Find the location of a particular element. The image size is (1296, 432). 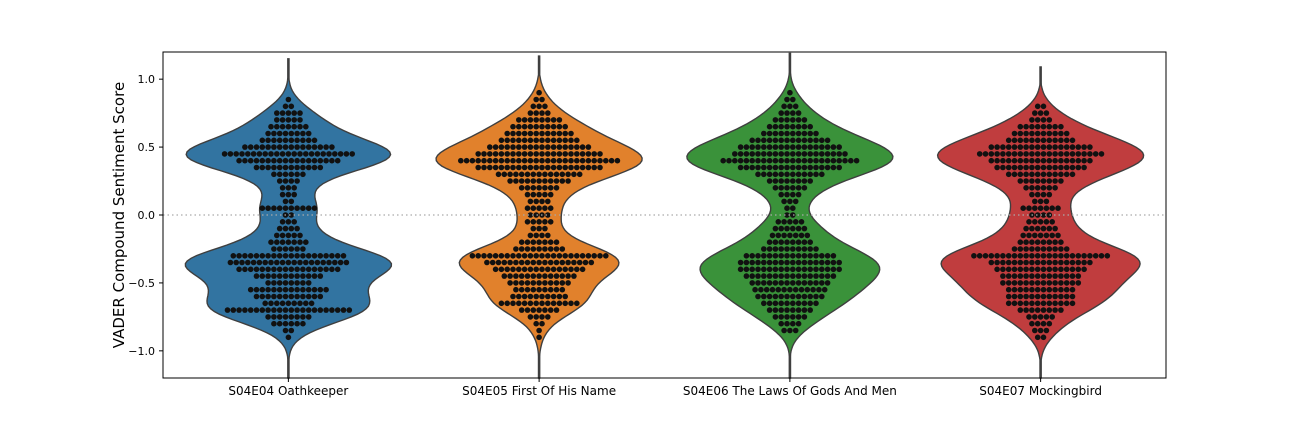

y-axis: −1.0 −0.5 0.0 0.5 1.0 is located at coordinates (145, 215).